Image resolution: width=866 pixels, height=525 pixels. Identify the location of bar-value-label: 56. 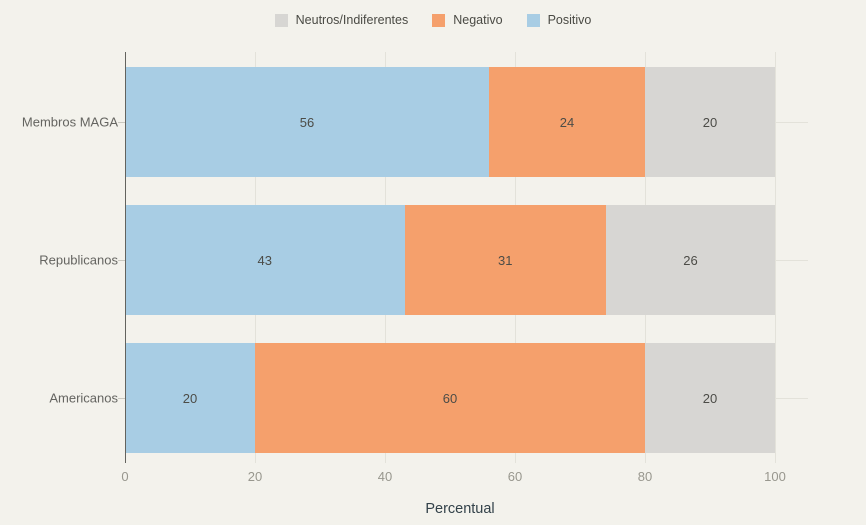
(307, 122).